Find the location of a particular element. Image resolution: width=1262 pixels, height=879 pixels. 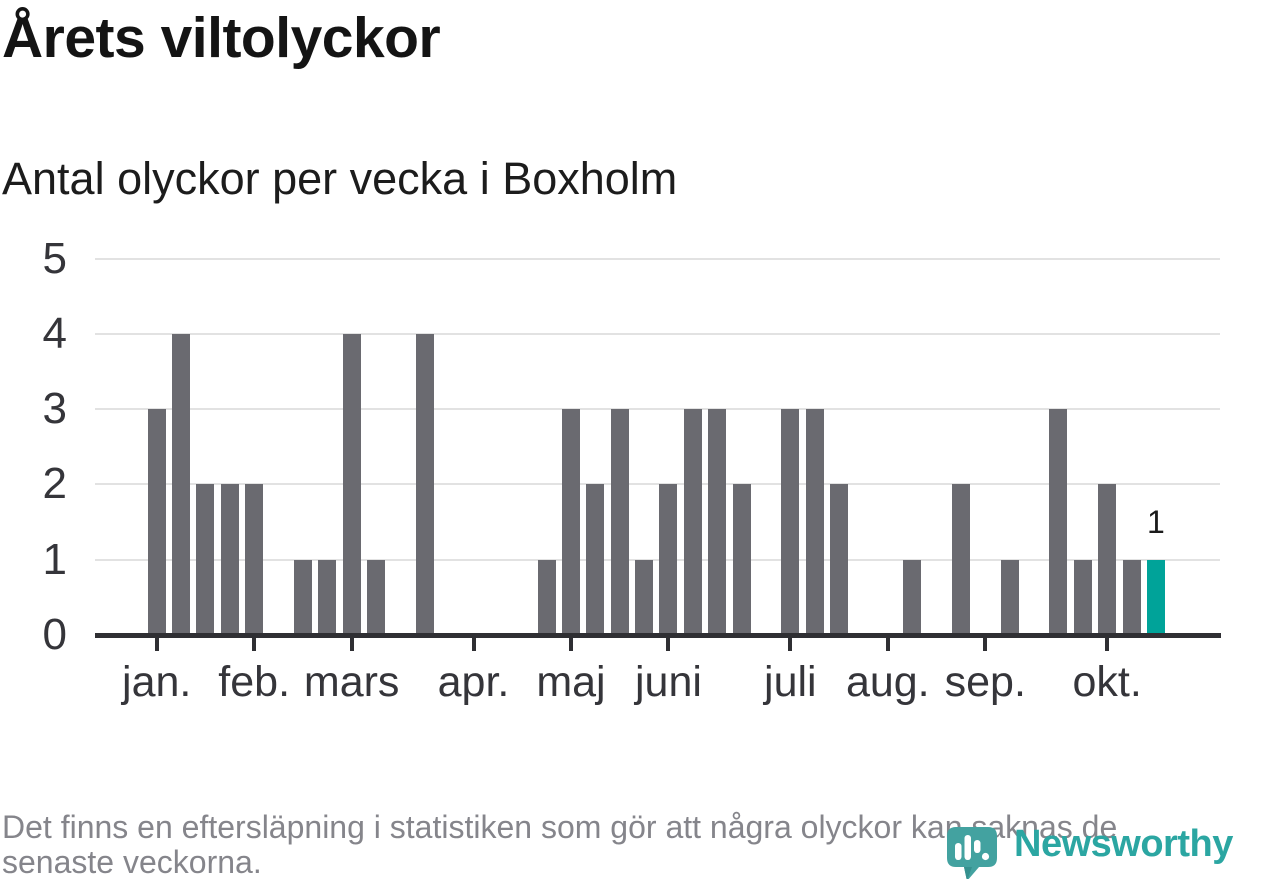

x-axis-line is located at coordinates (658, 635).